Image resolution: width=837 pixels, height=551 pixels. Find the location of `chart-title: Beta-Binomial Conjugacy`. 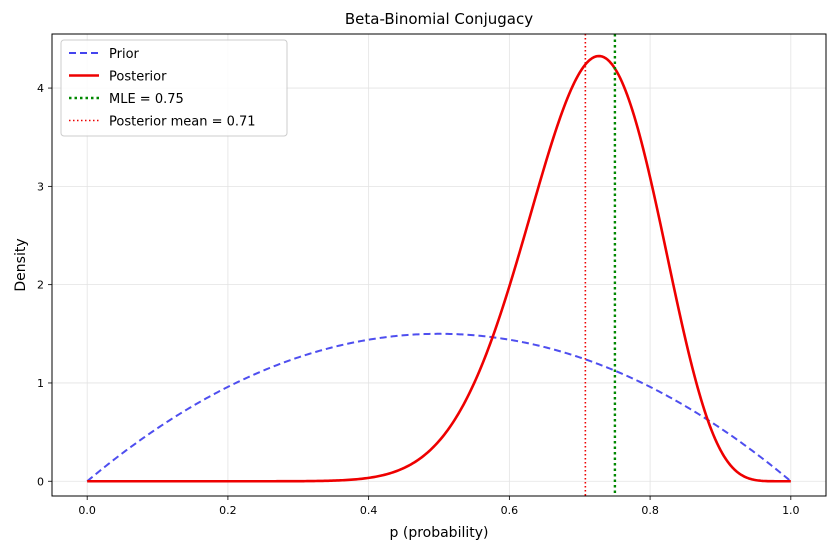

chart-title: Beta-Binomial Conjugacy is located at coordinates (439, 19).